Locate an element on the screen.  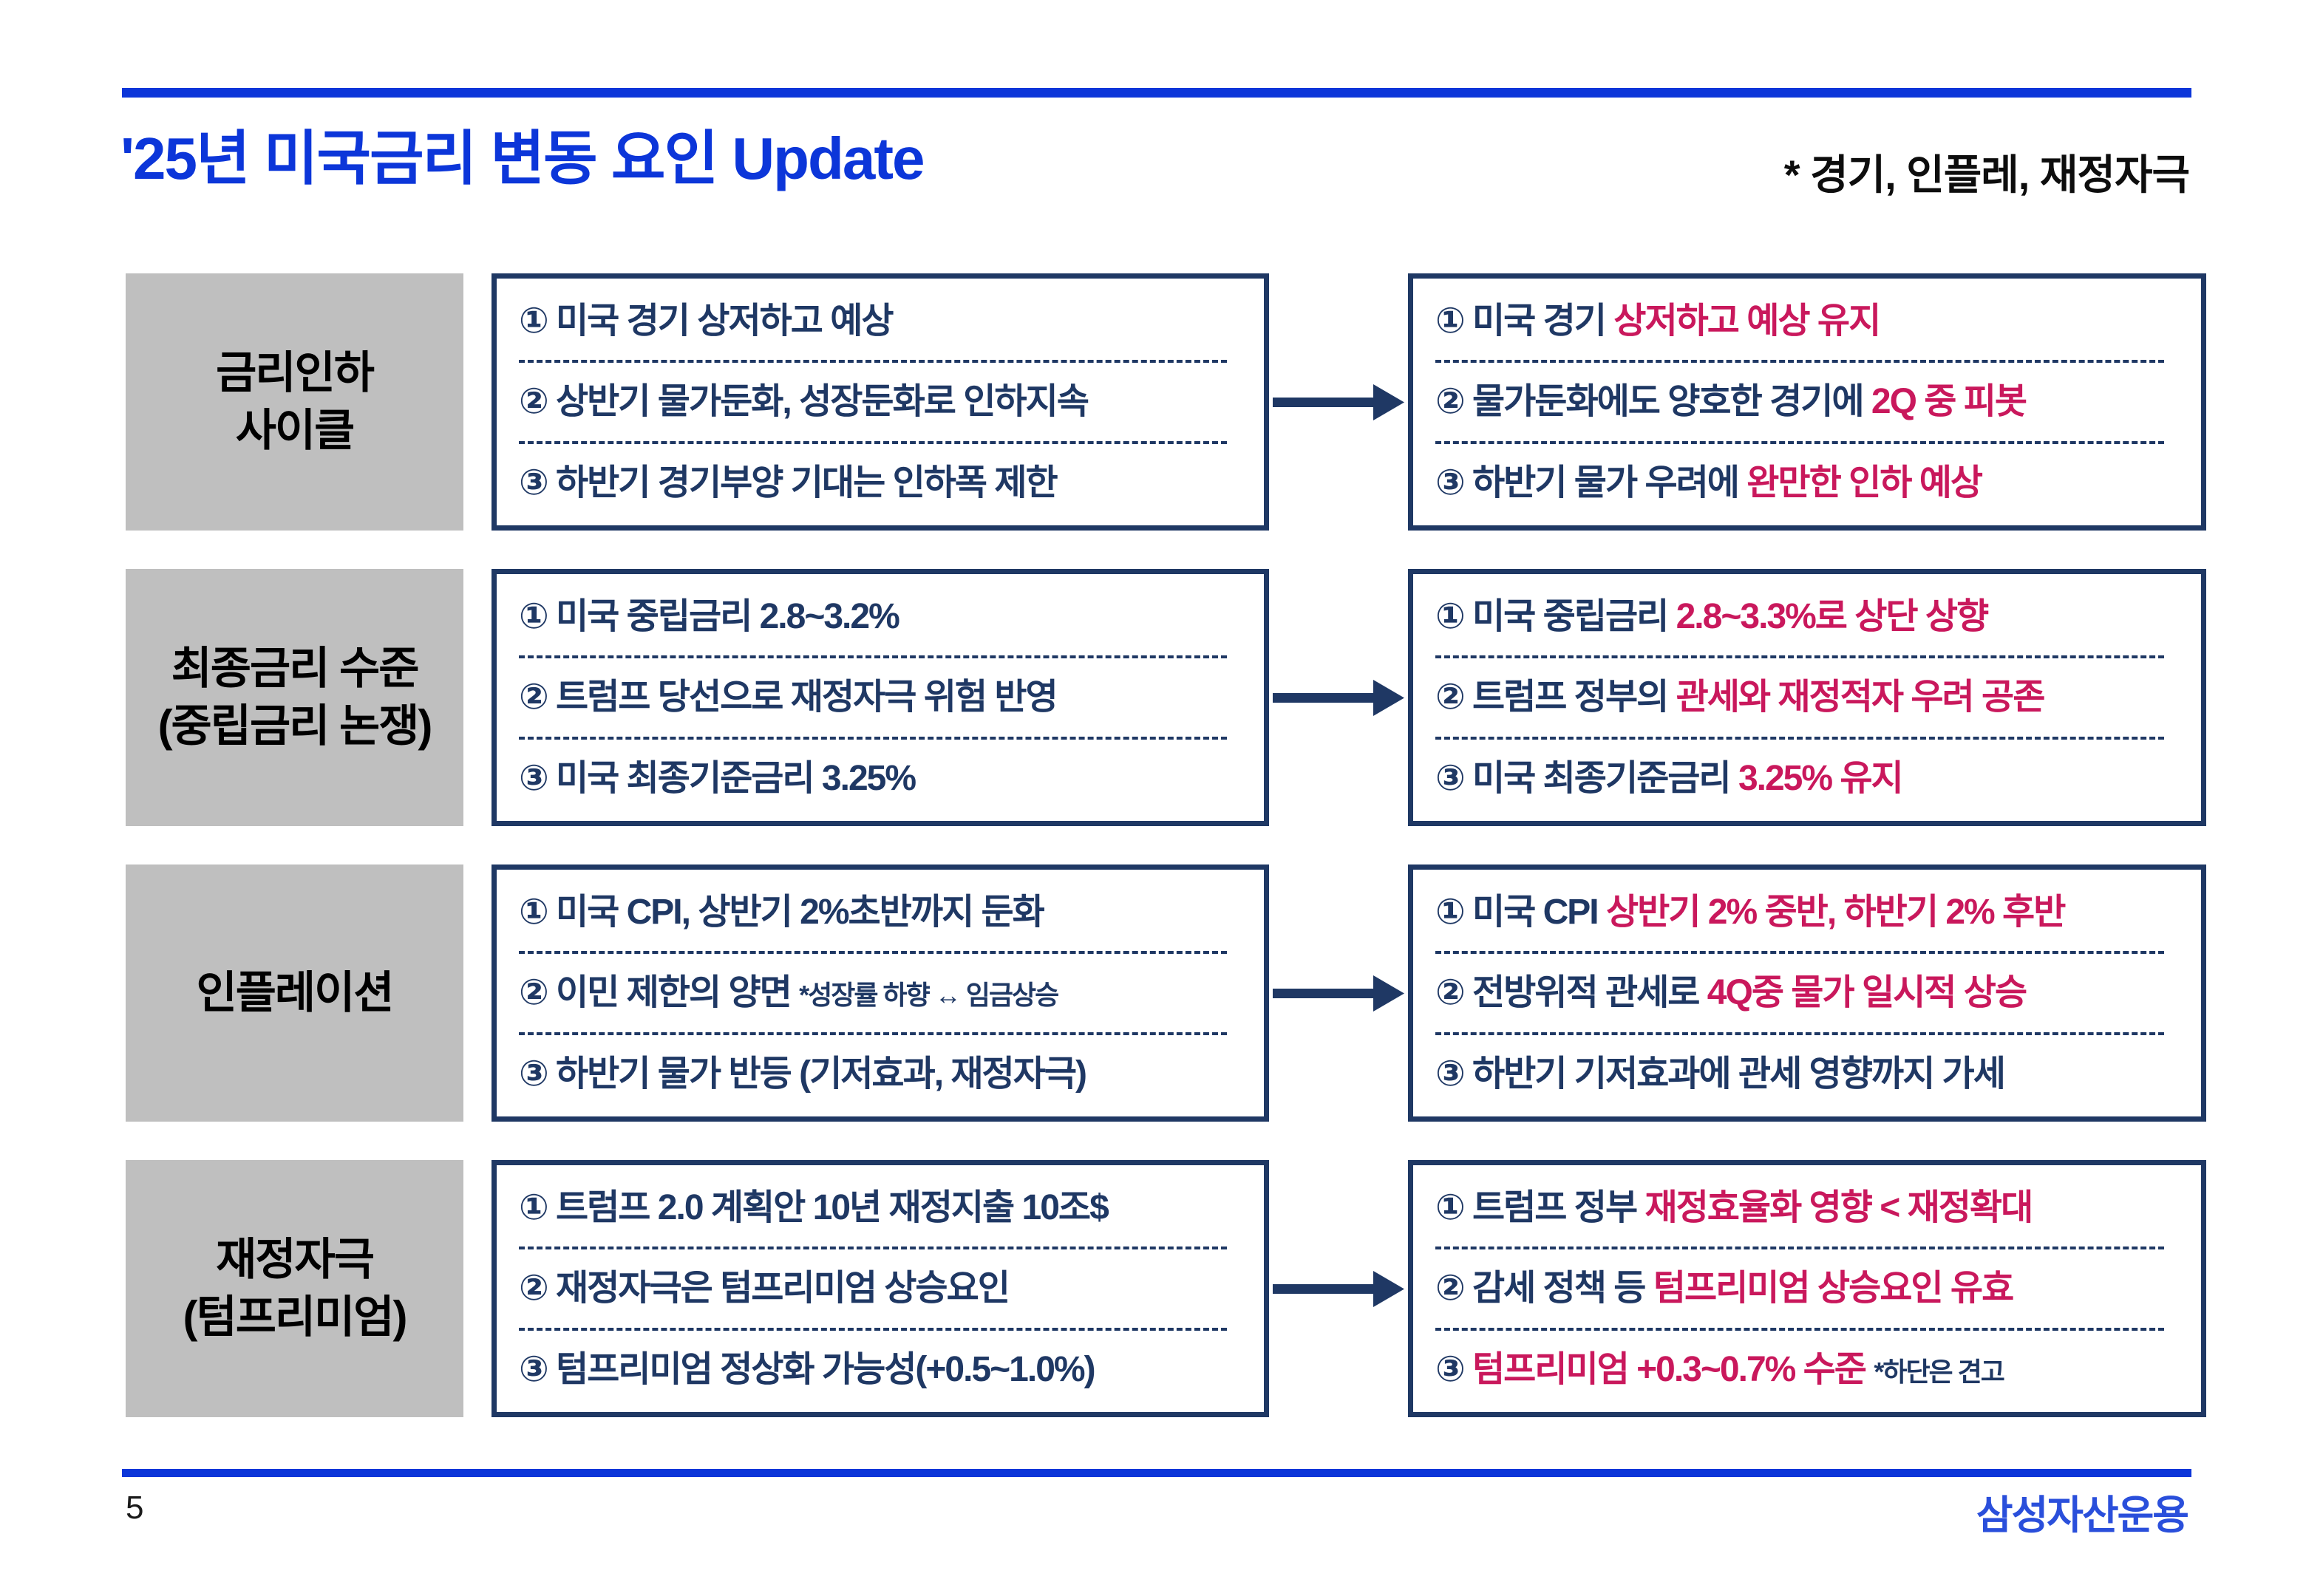
point-line: ① 미국 경기 상저하고 예상 is located at coordinates (707, 321).